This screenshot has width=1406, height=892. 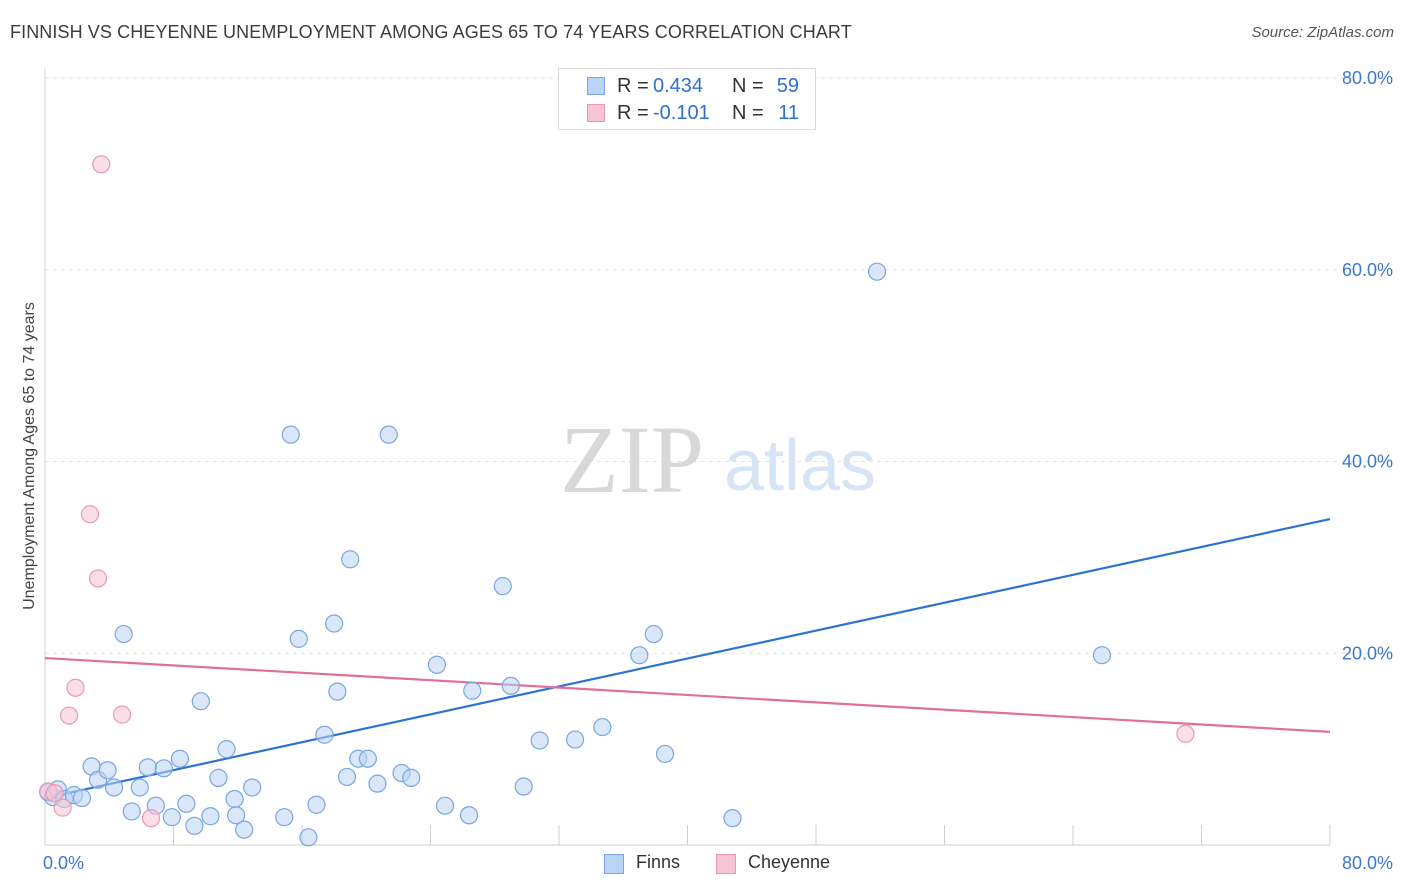 I want to click on y-axis-label: Unemployment Among Ages 65 to 74 years, so click(x=29, y=456).